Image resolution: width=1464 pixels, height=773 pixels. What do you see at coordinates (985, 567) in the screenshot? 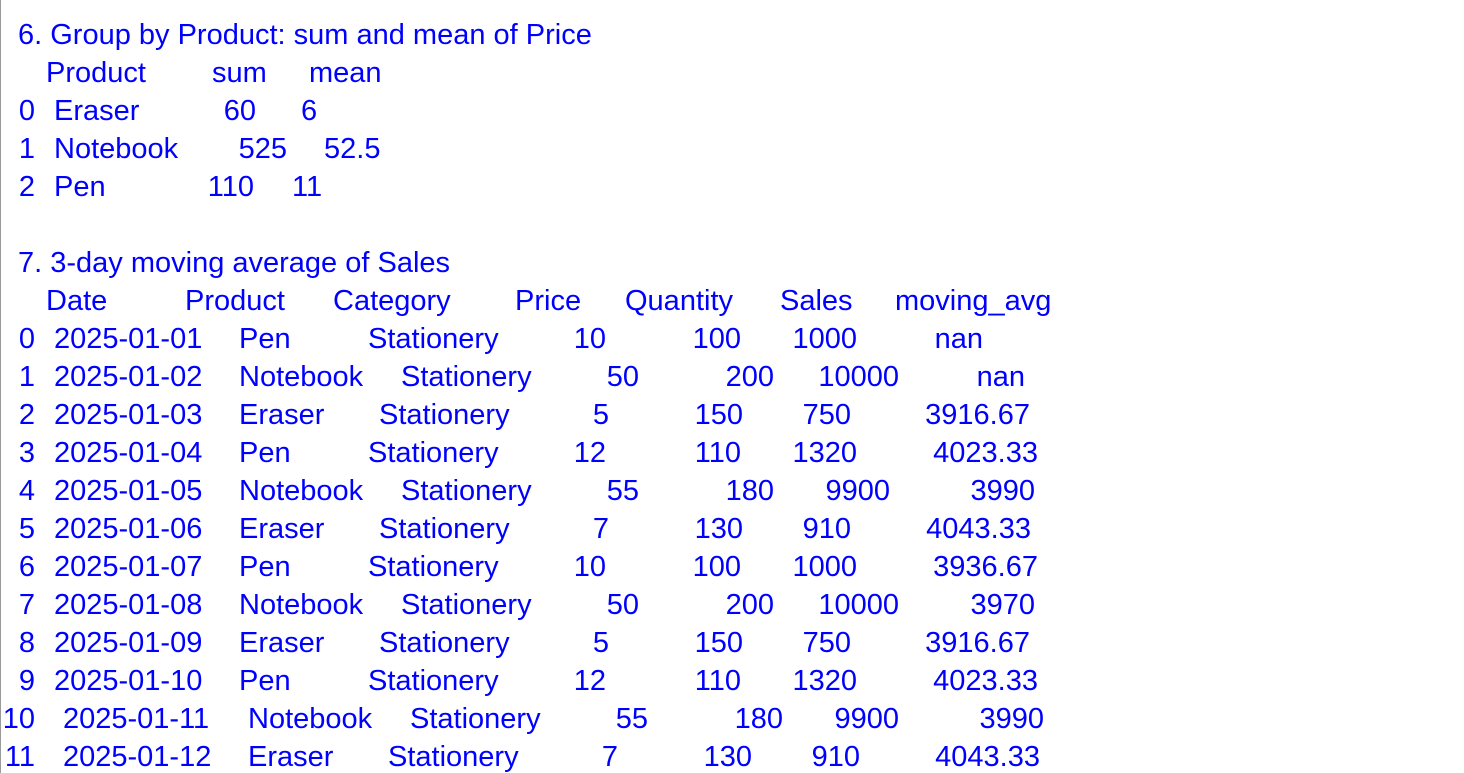
I see `moving-avg-cell: 3936.67` at bounding box center [985, 567].